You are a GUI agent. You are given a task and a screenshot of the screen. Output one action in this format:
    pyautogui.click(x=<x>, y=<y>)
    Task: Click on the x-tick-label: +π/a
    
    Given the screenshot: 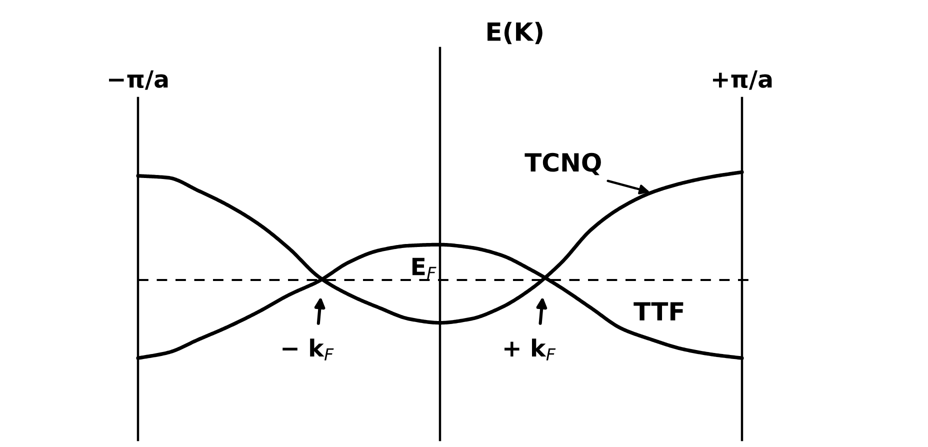 What is the action you would take?
    pyautogui.click(x=742, y=80)
    